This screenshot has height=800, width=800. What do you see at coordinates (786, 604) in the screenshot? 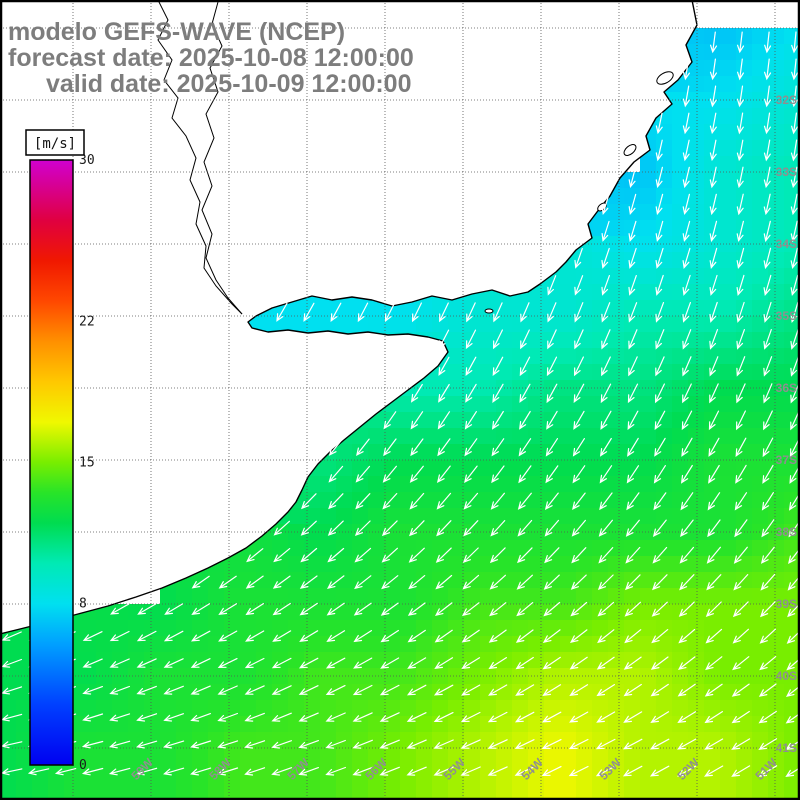
I see `lat-label: 39S` at bounding box center [786, 604].